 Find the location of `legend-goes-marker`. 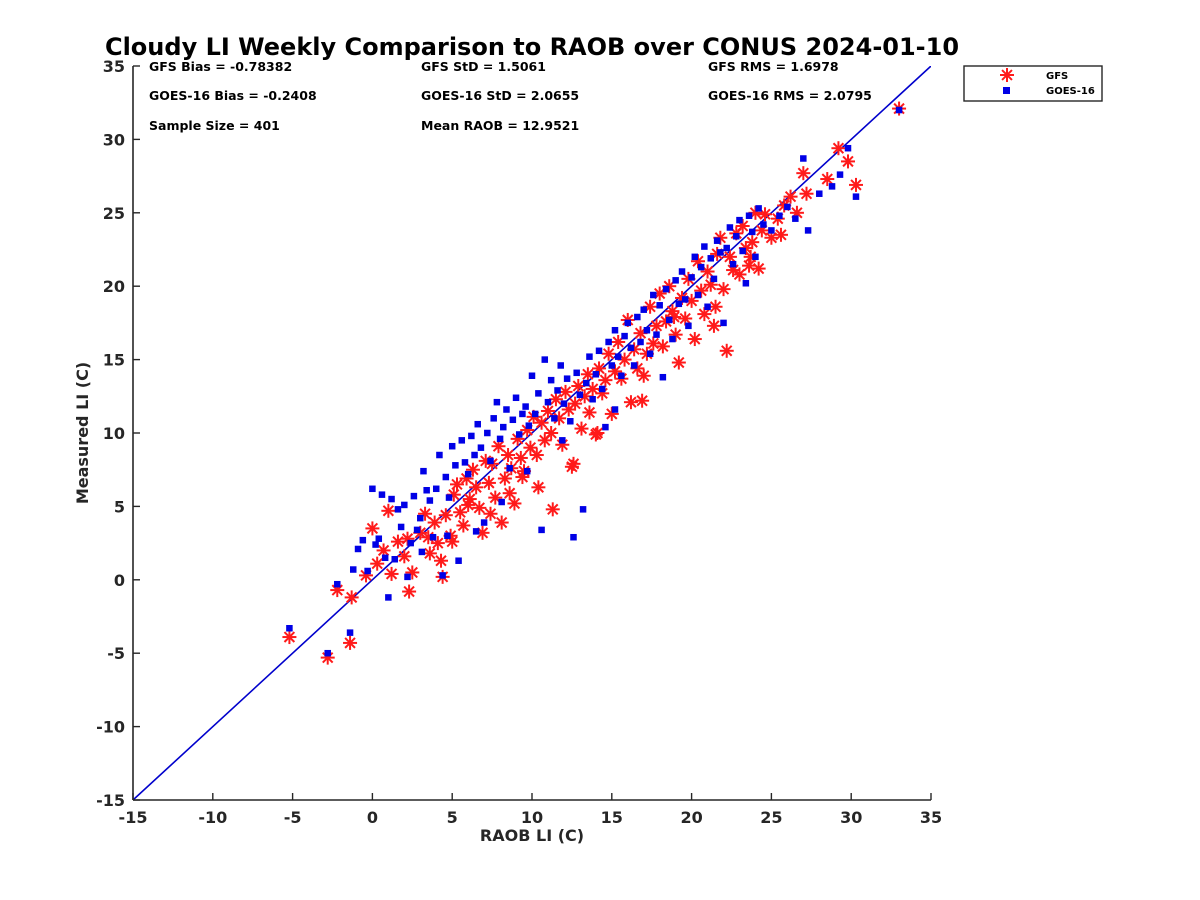

legend-goes-marker is located at coordinates (1006, 90).